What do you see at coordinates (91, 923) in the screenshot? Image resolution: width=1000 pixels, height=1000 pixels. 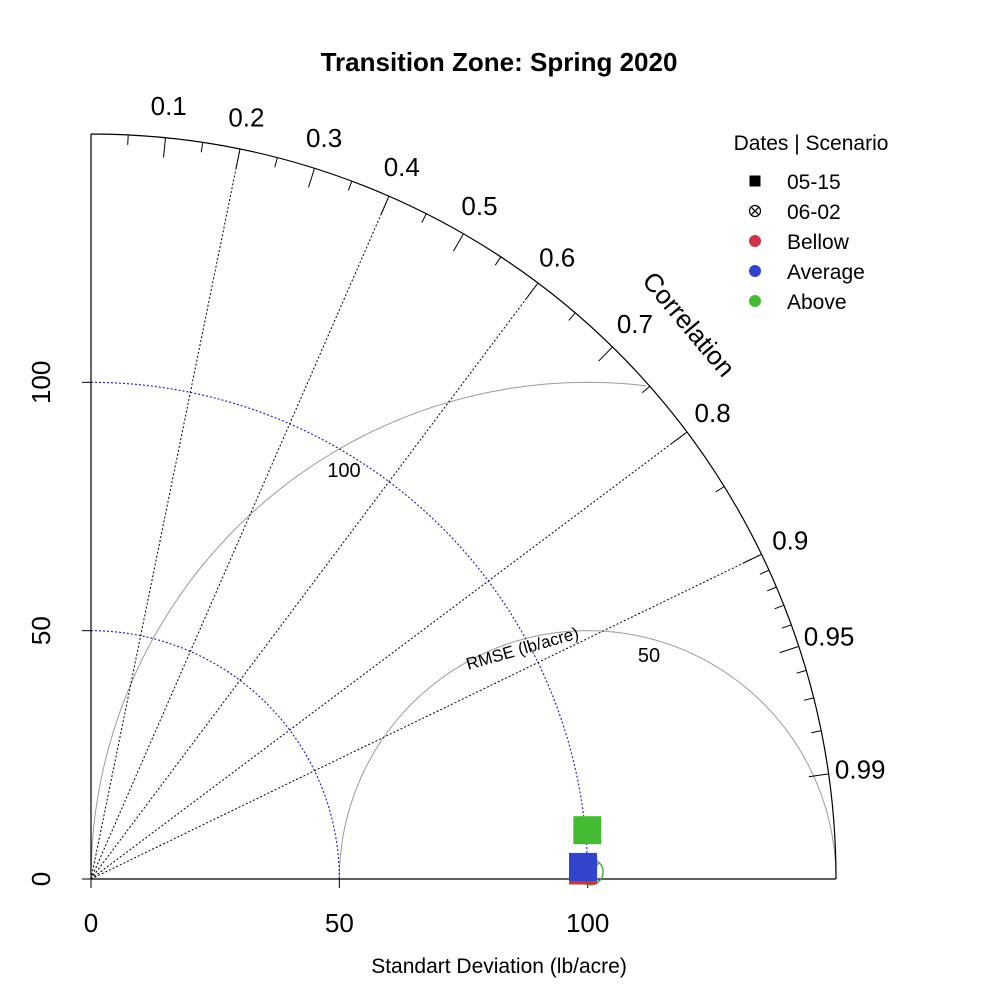 I see `x-tick-label: 0` at bounding box center [91, 923].